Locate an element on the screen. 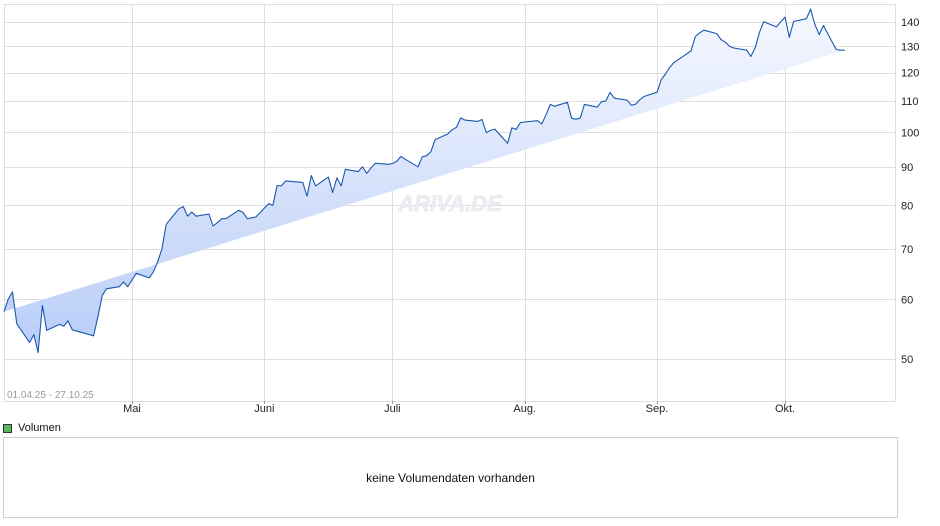 The height and width of the screenshot is (526, 940). y-tick-label: 140 is located at coordinates (910, 23).